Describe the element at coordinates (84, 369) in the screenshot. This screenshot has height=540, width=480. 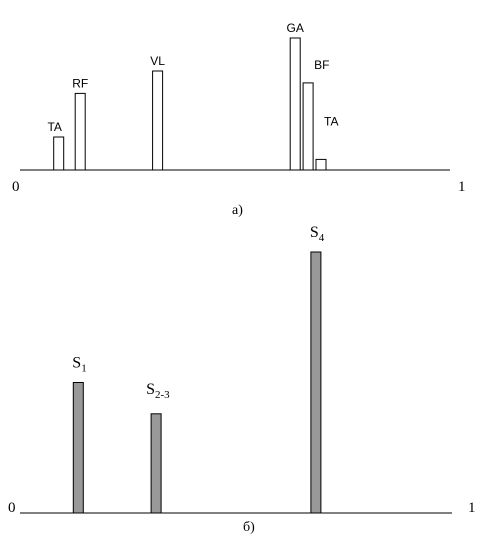
I see `panel-b-bar-label-sub-1: 1` at that location.